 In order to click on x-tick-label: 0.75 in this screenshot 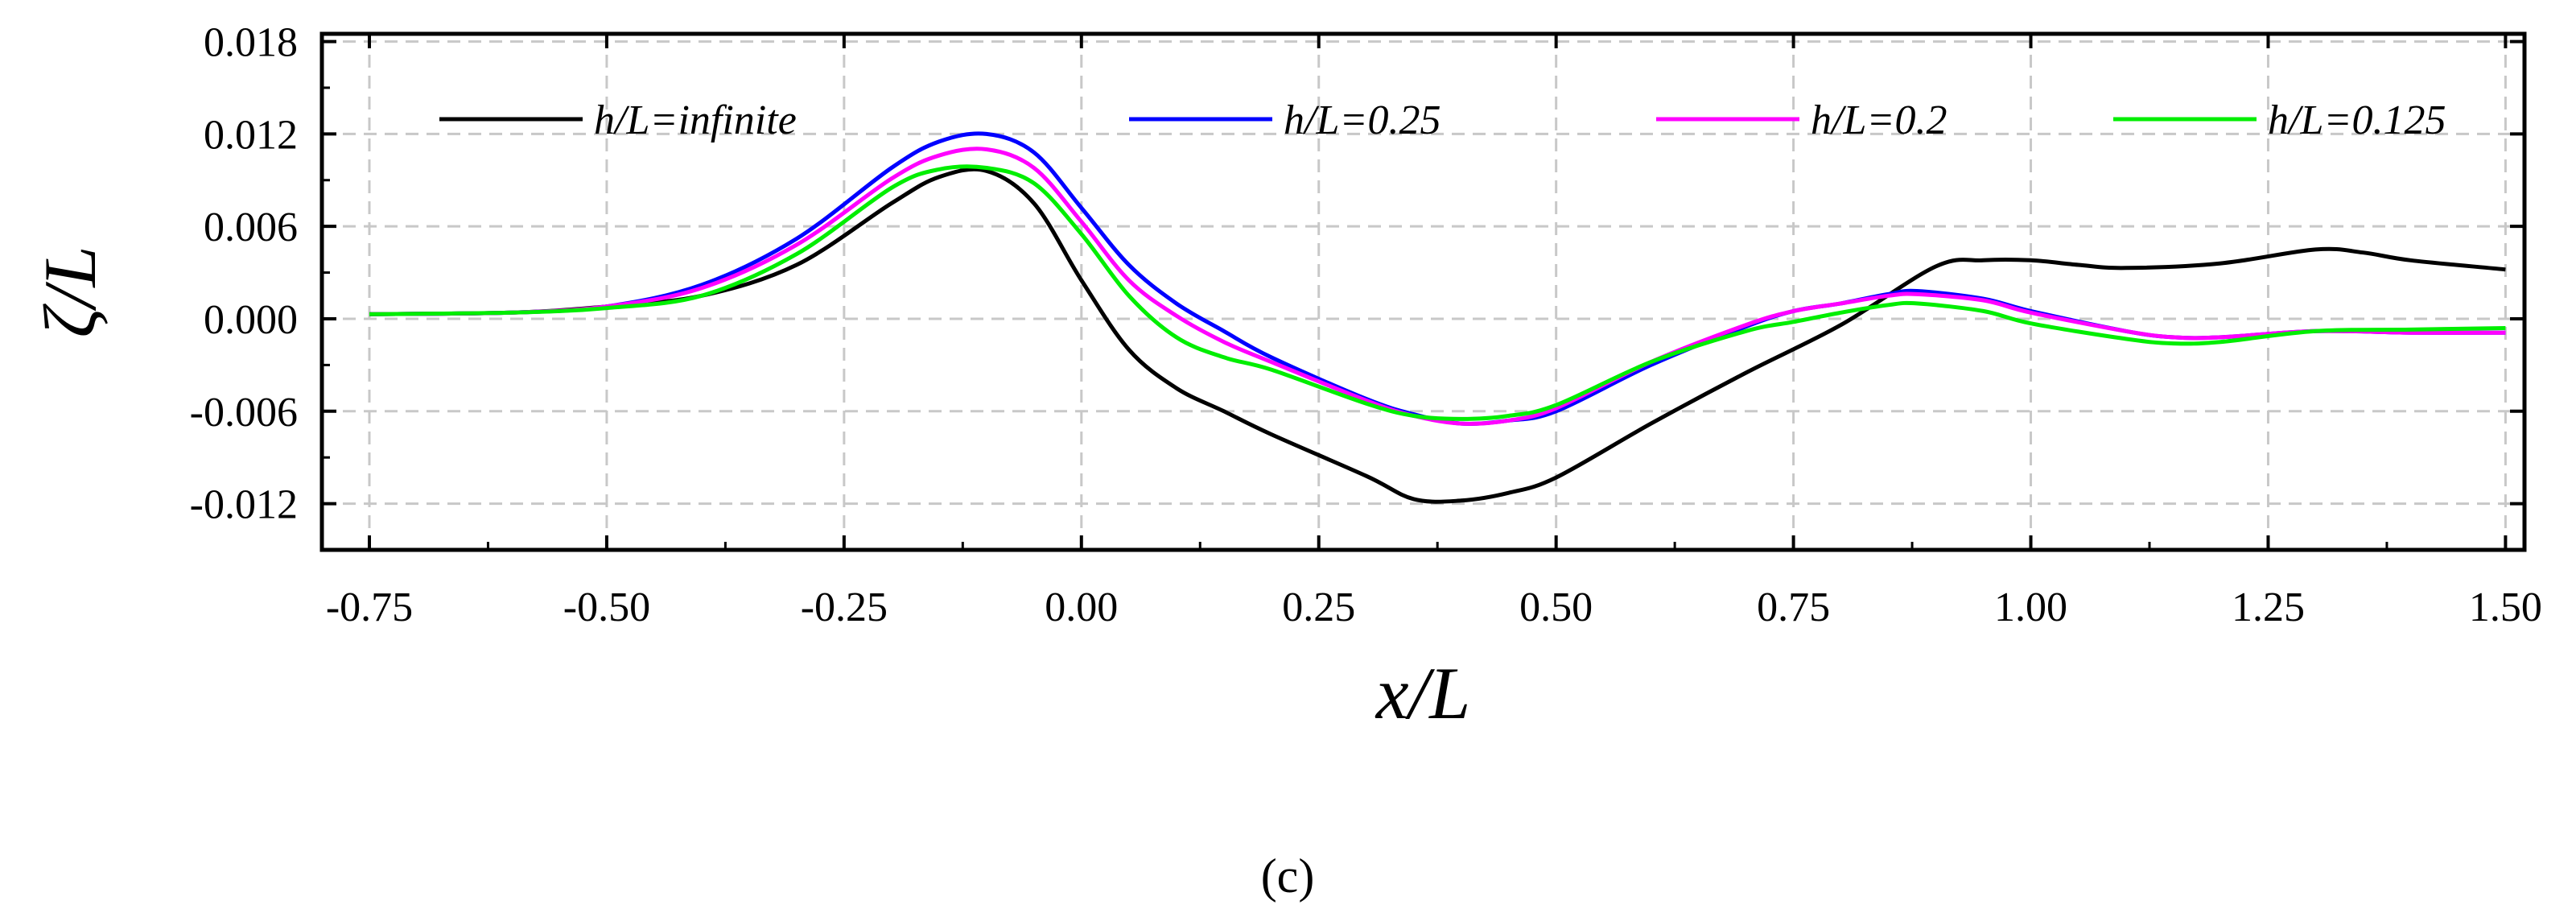, I will do `click(1793, 607)`.